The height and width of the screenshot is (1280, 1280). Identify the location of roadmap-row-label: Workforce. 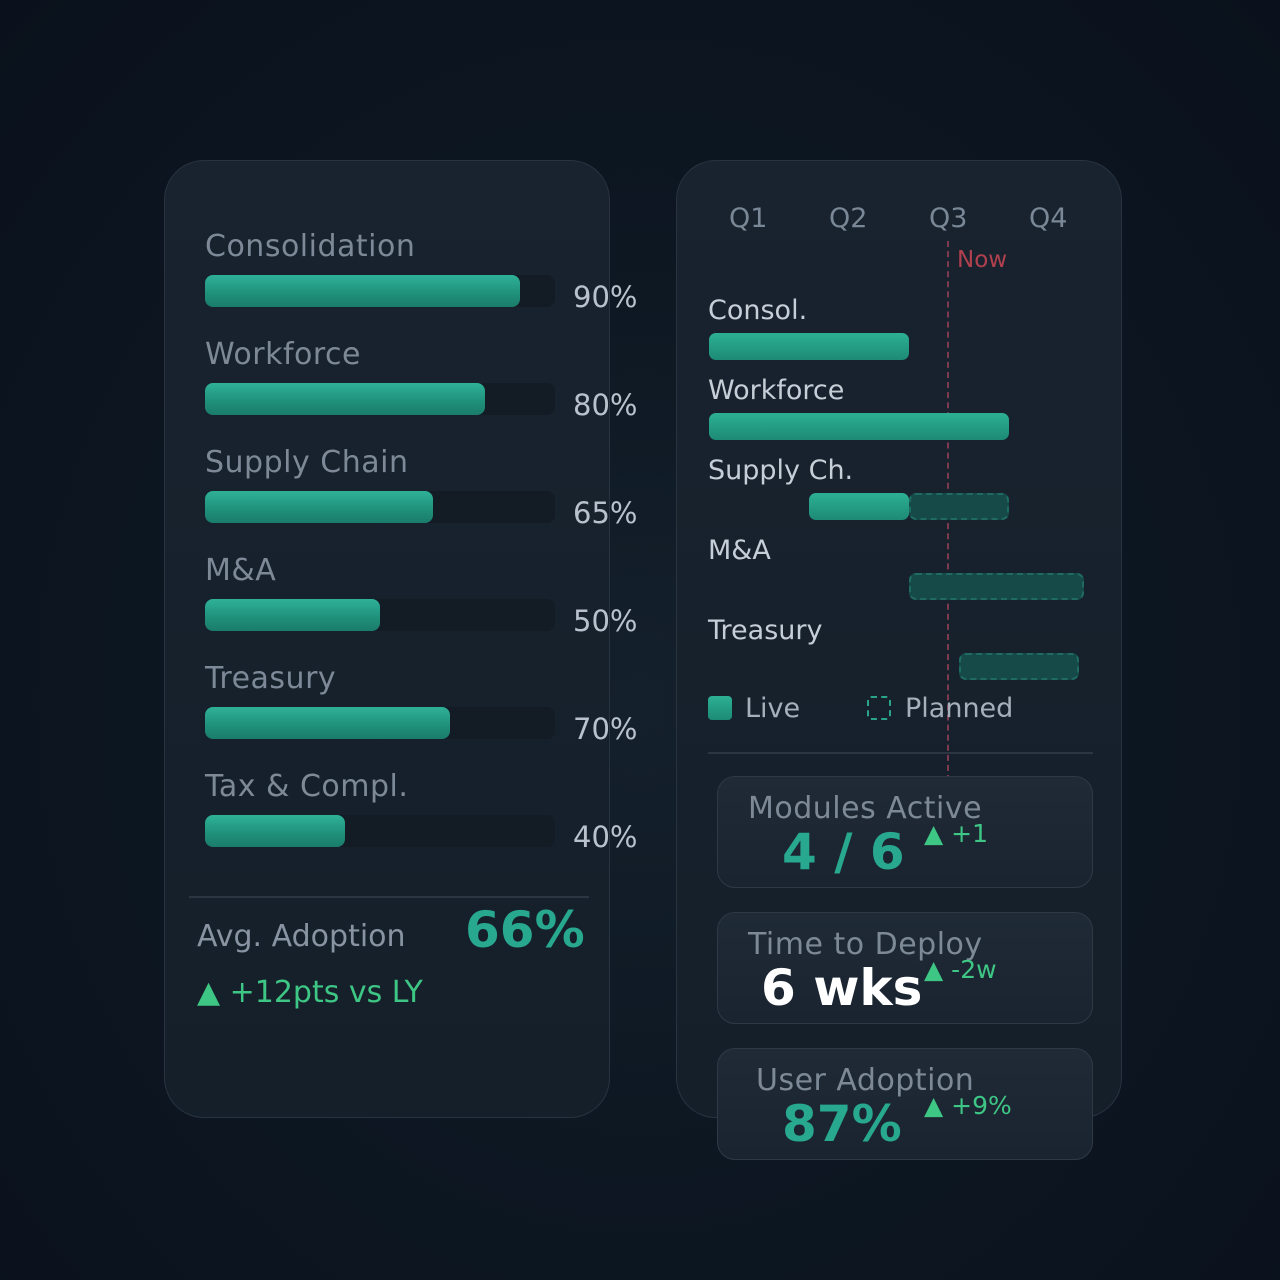
(776, 390).